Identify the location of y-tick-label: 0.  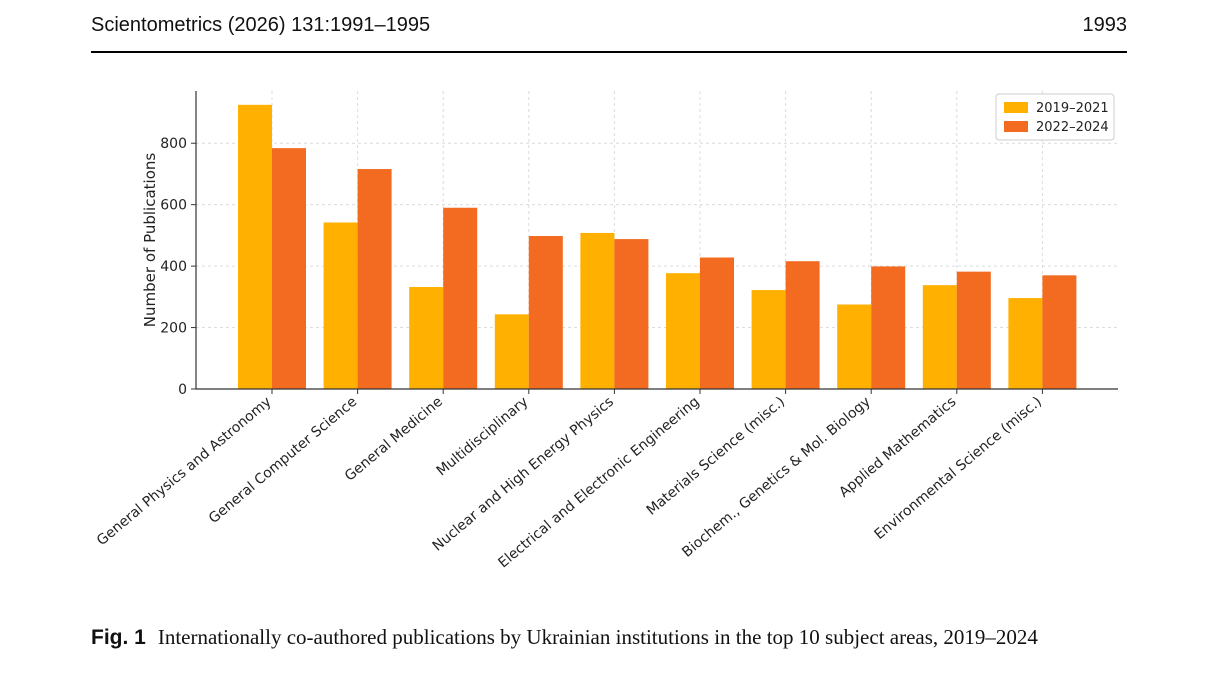
(182, 390).